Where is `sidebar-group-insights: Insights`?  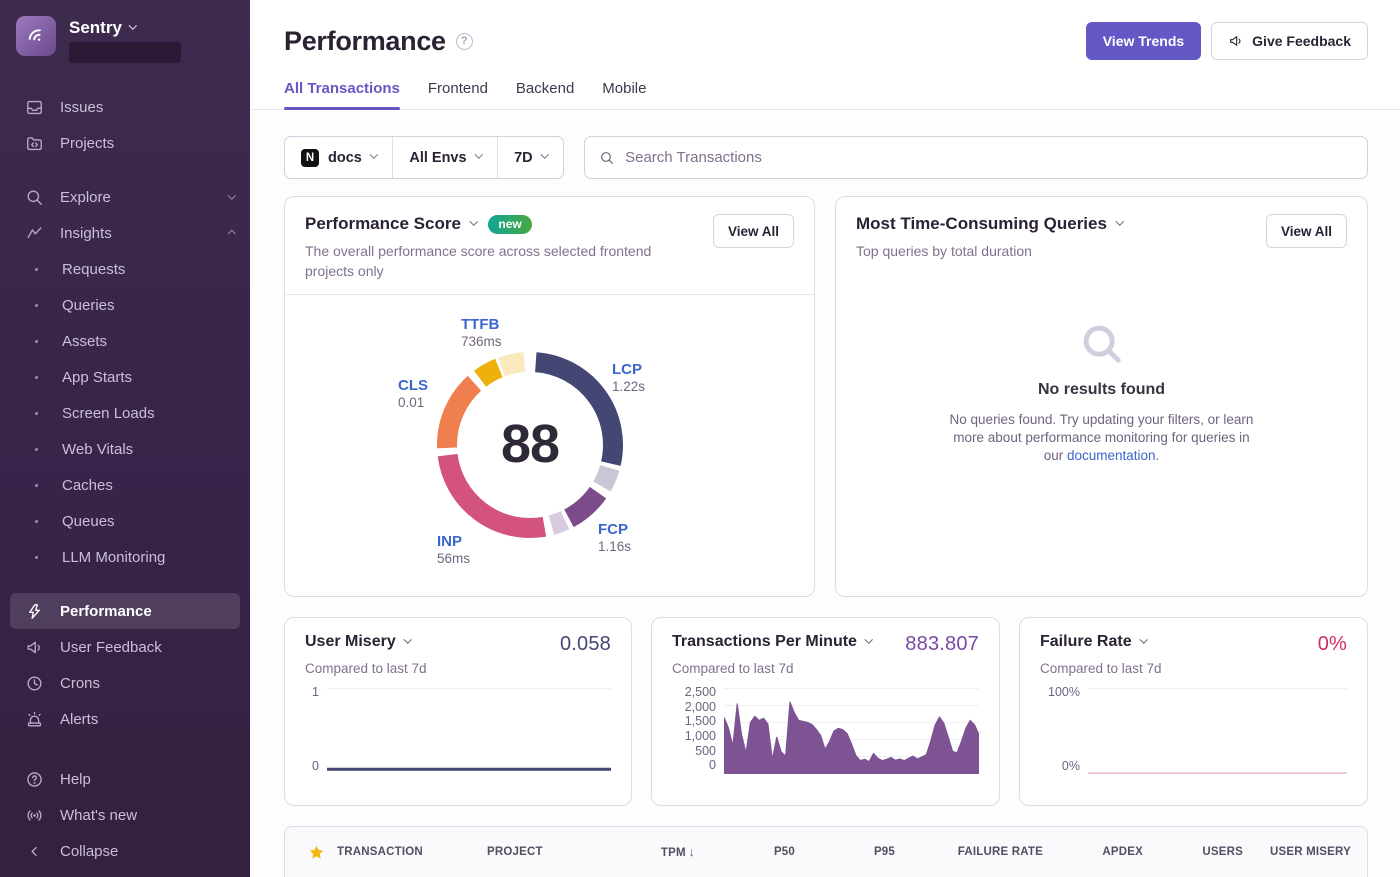
sidebar-group-insights: Insights is located at coordinates (125, 233).